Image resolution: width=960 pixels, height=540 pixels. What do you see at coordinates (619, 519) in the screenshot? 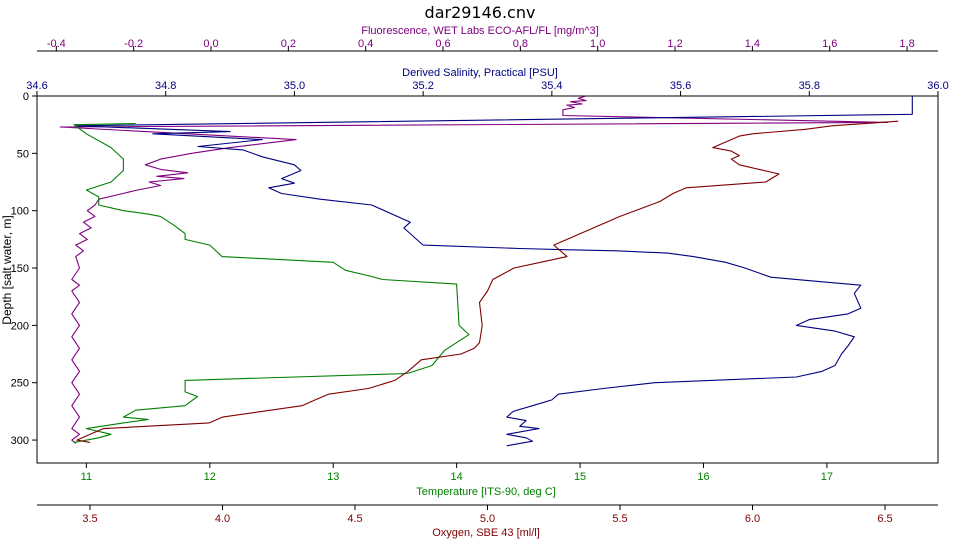
I see `oxygen-tick-label: 5.5` at bounding box center [619, 519].